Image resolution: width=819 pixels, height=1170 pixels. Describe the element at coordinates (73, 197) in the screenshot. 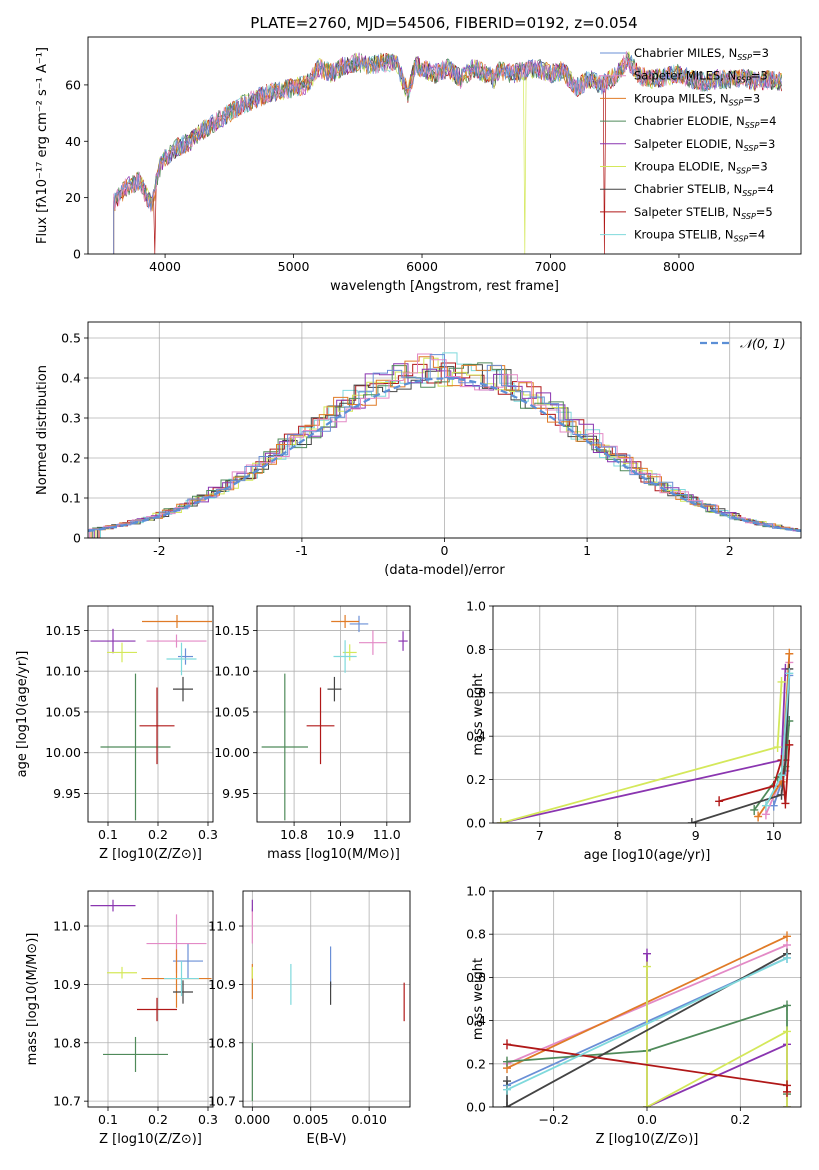

I see `y-tick-label: 20` at that location.